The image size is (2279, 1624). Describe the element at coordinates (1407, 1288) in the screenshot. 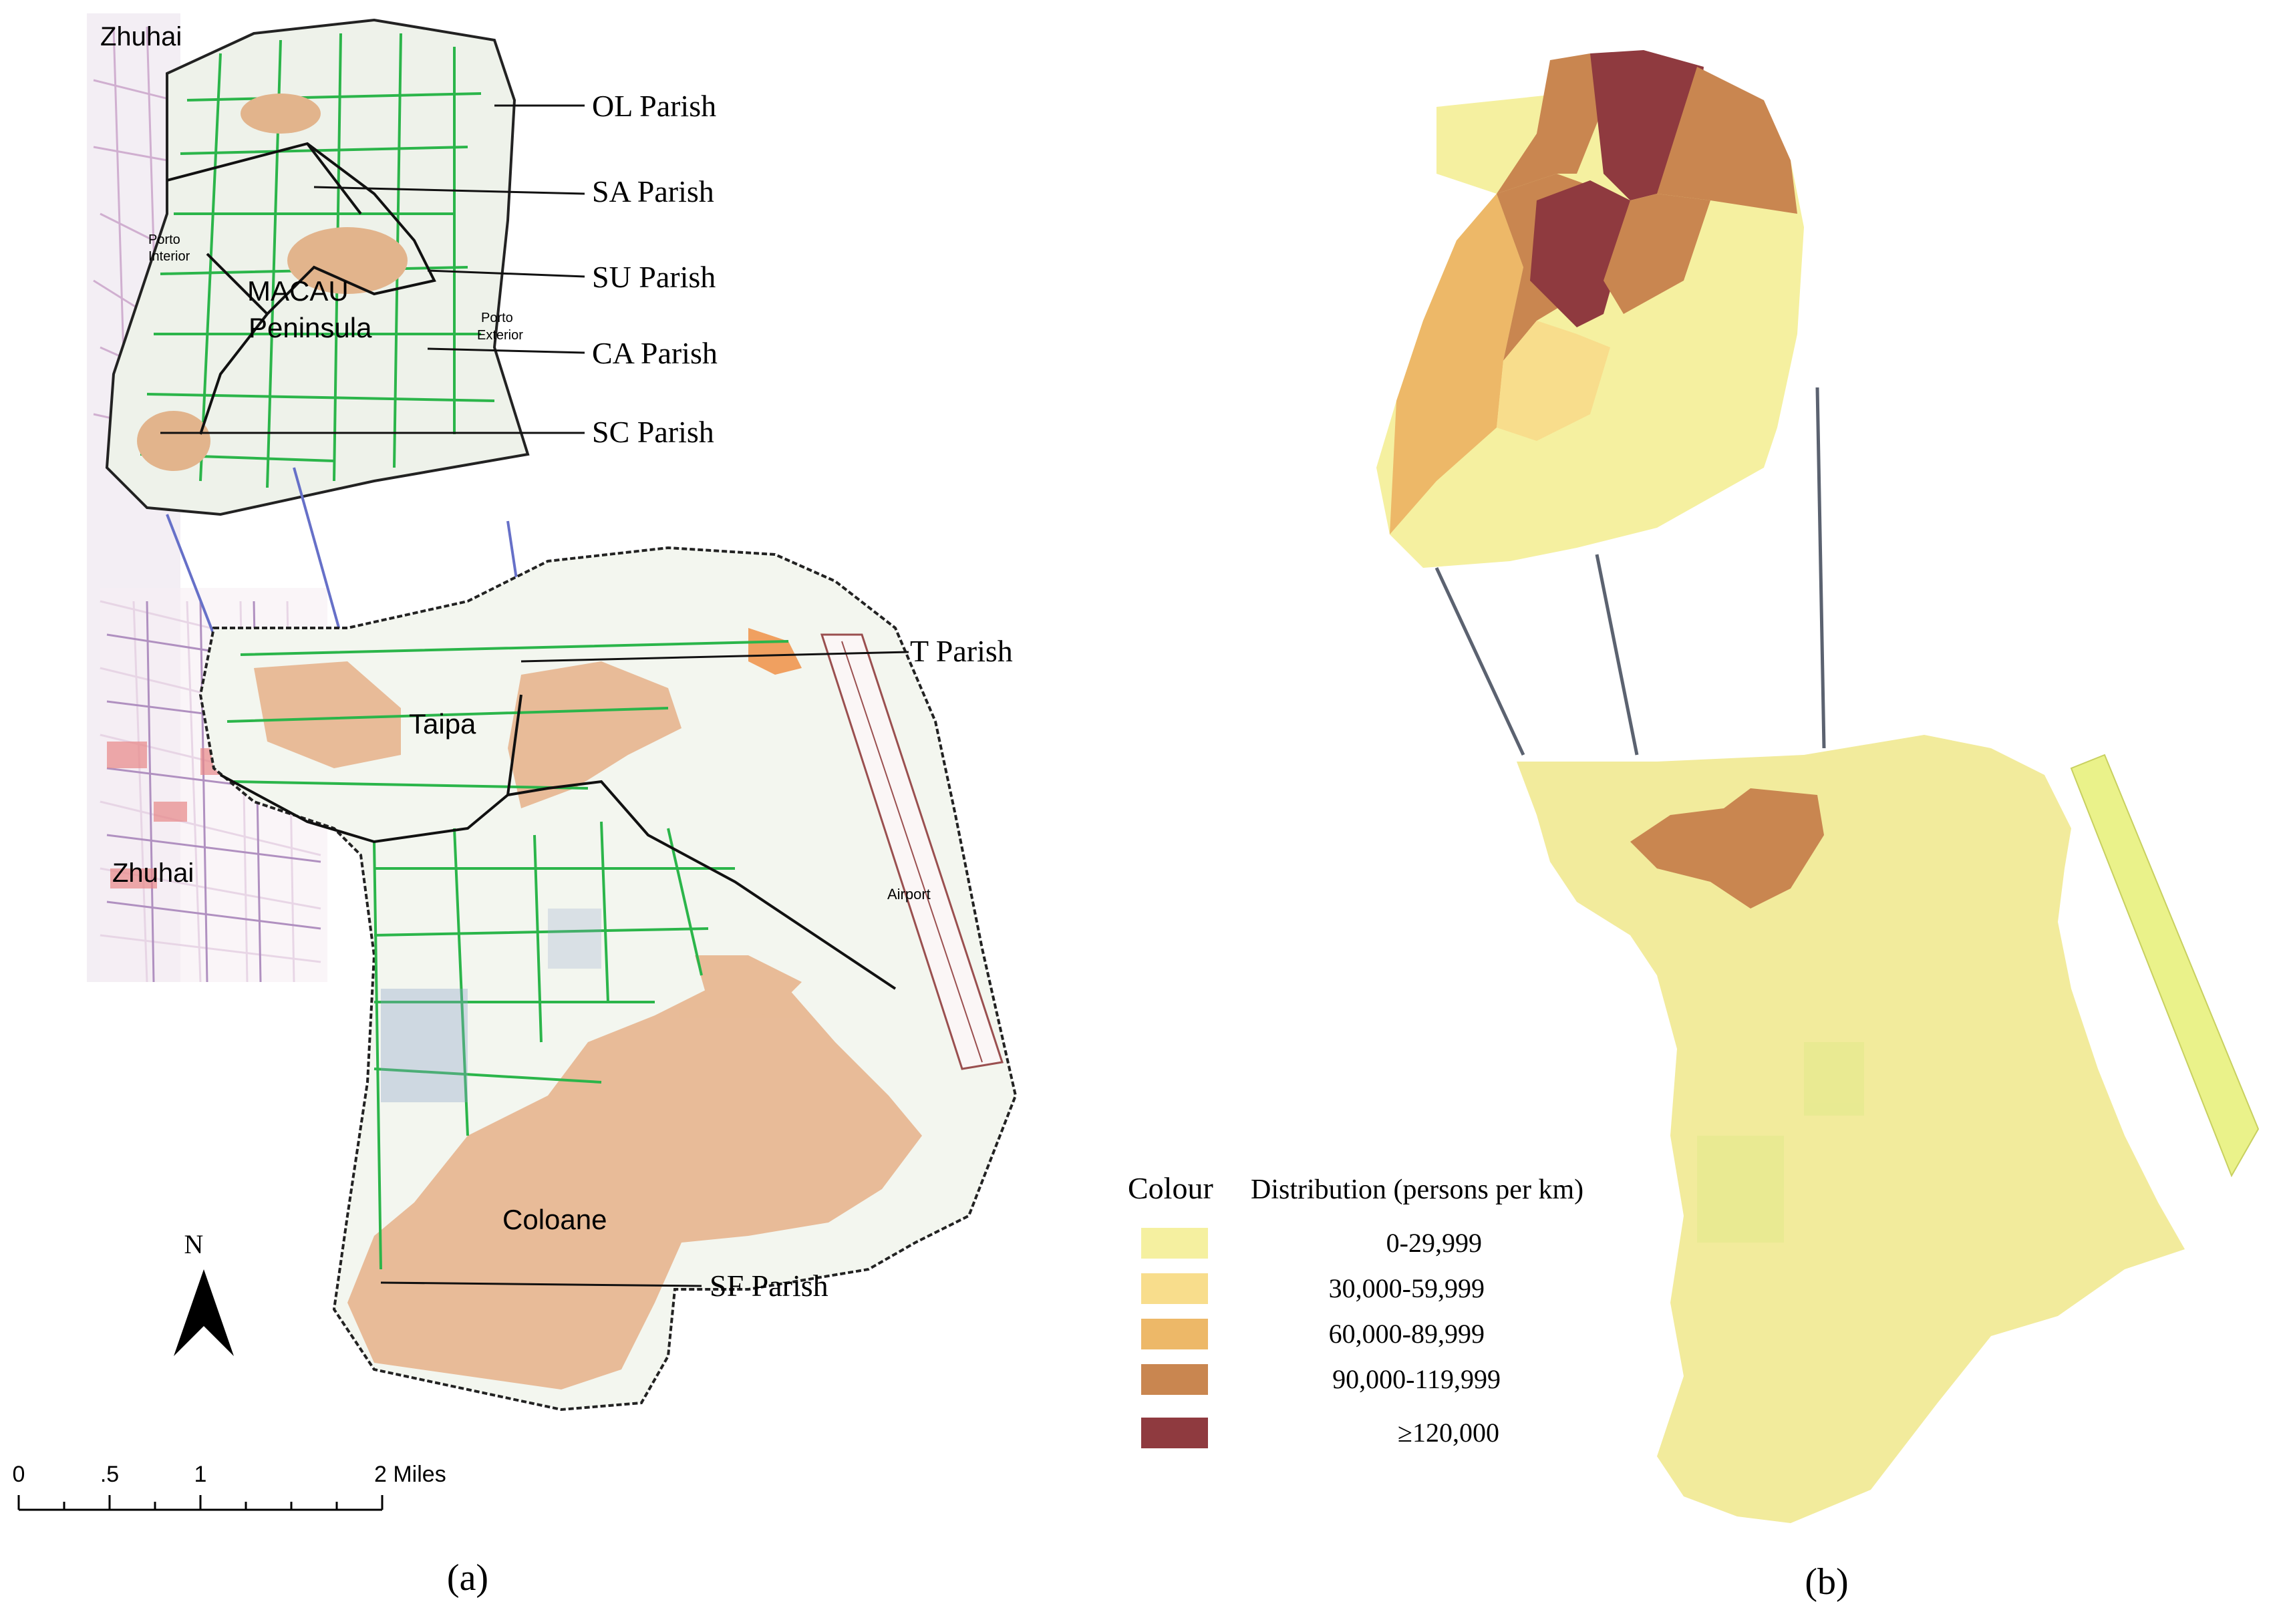

I see `legend-label-2: 30,000-59,999` at that location.